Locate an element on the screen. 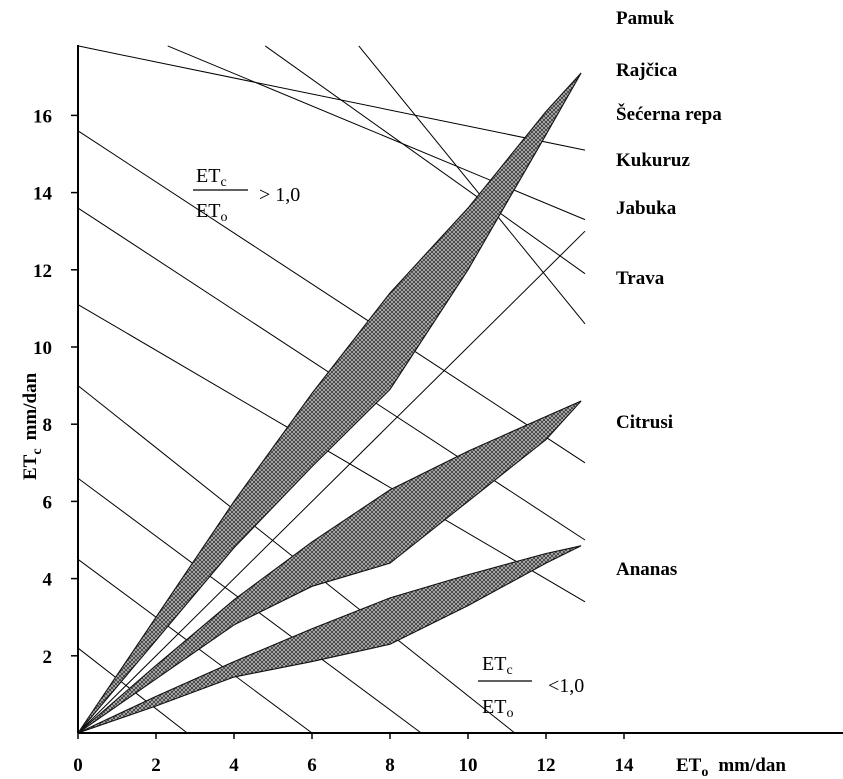 The width and height of the screenshot is (843, 779). x-tick-label: 6 is located at coordinates (312, 765).